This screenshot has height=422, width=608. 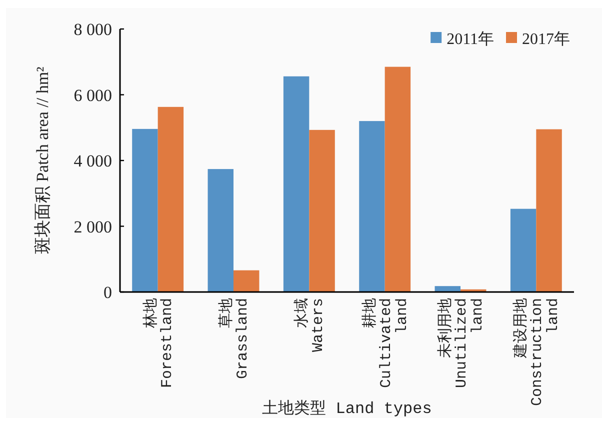 I want to click on legend-label: 2011年, so click(x=470, y=39).